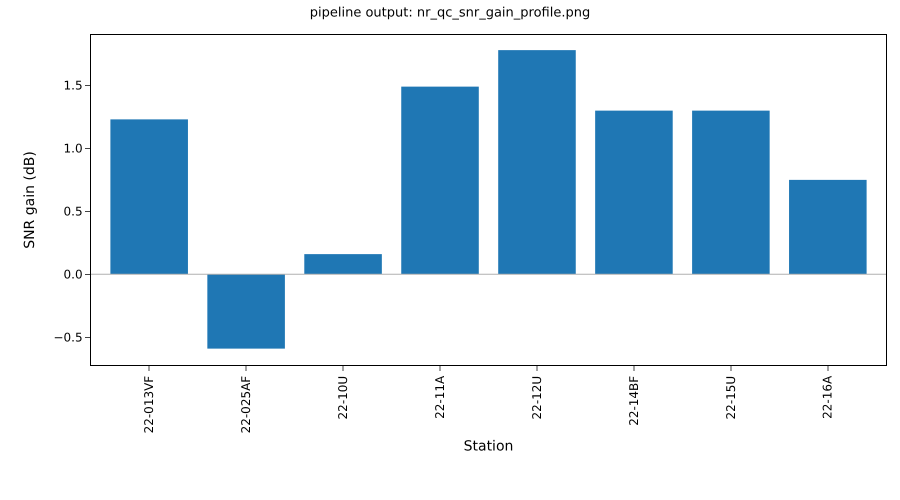 This screenshot has width=900, height=500. Describe the element at coordinates (343, 398) in the screenshot. I see `x-tick-label: 22-10U` at that location.